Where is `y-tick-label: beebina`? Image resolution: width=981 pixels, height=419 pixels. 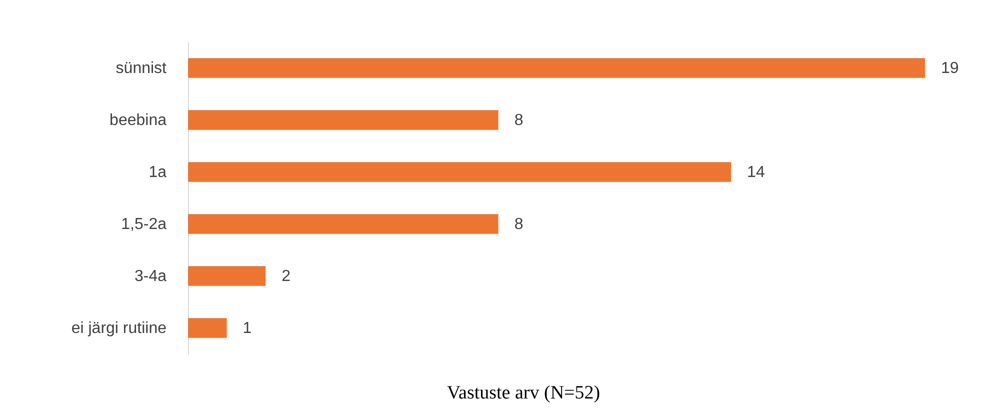
y-tick-label: beebina is located at coordinates (138, 120).